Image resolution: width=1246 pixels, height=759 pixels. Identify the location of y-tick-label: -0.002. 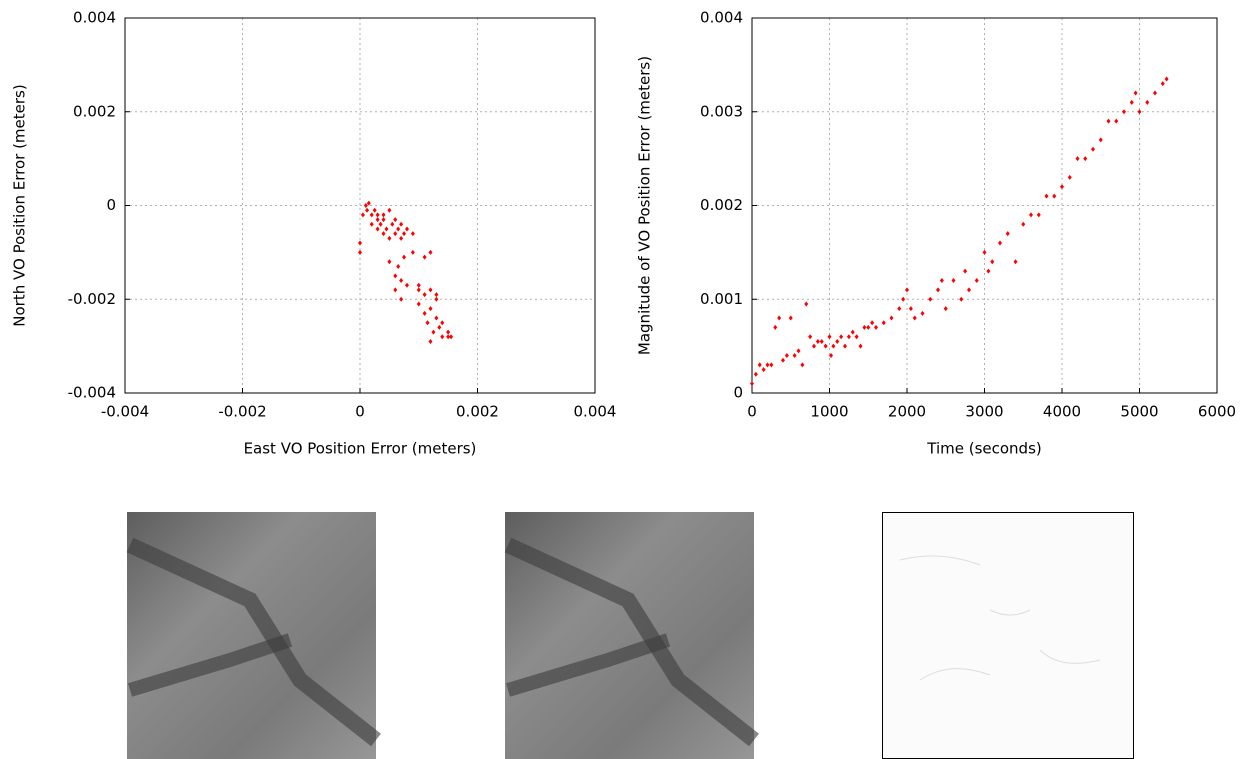
(92, 299).